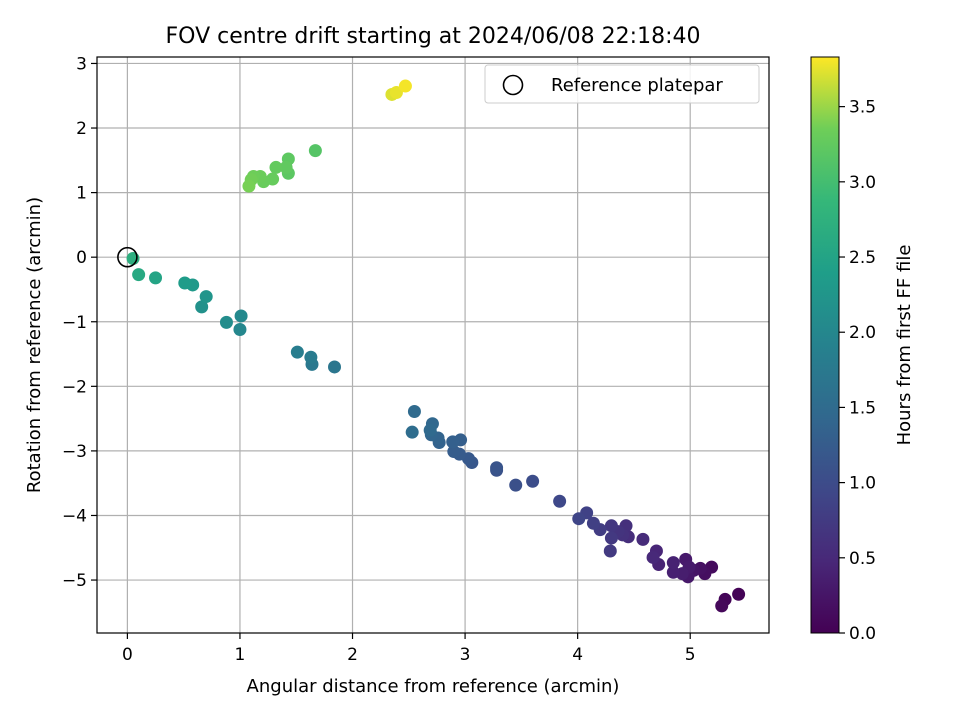  I want to click on reference-point, so click(127, 257).